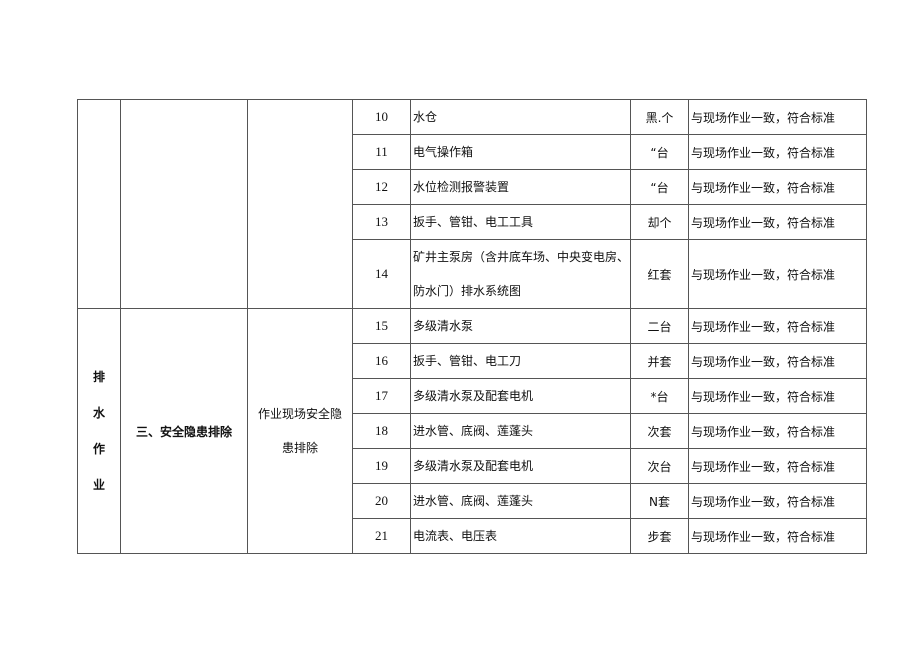  I want to click on equipment-name: 矿井主泵房（含井底车场、中央变电房、防水门）排水系统图, so click(520, 274).